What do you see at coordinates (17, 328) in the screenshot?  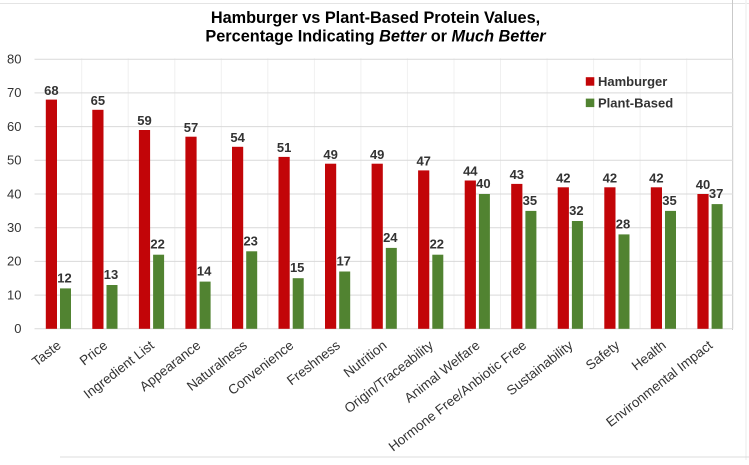 I see `svg-text: 0` at bounding box center [17, 328].